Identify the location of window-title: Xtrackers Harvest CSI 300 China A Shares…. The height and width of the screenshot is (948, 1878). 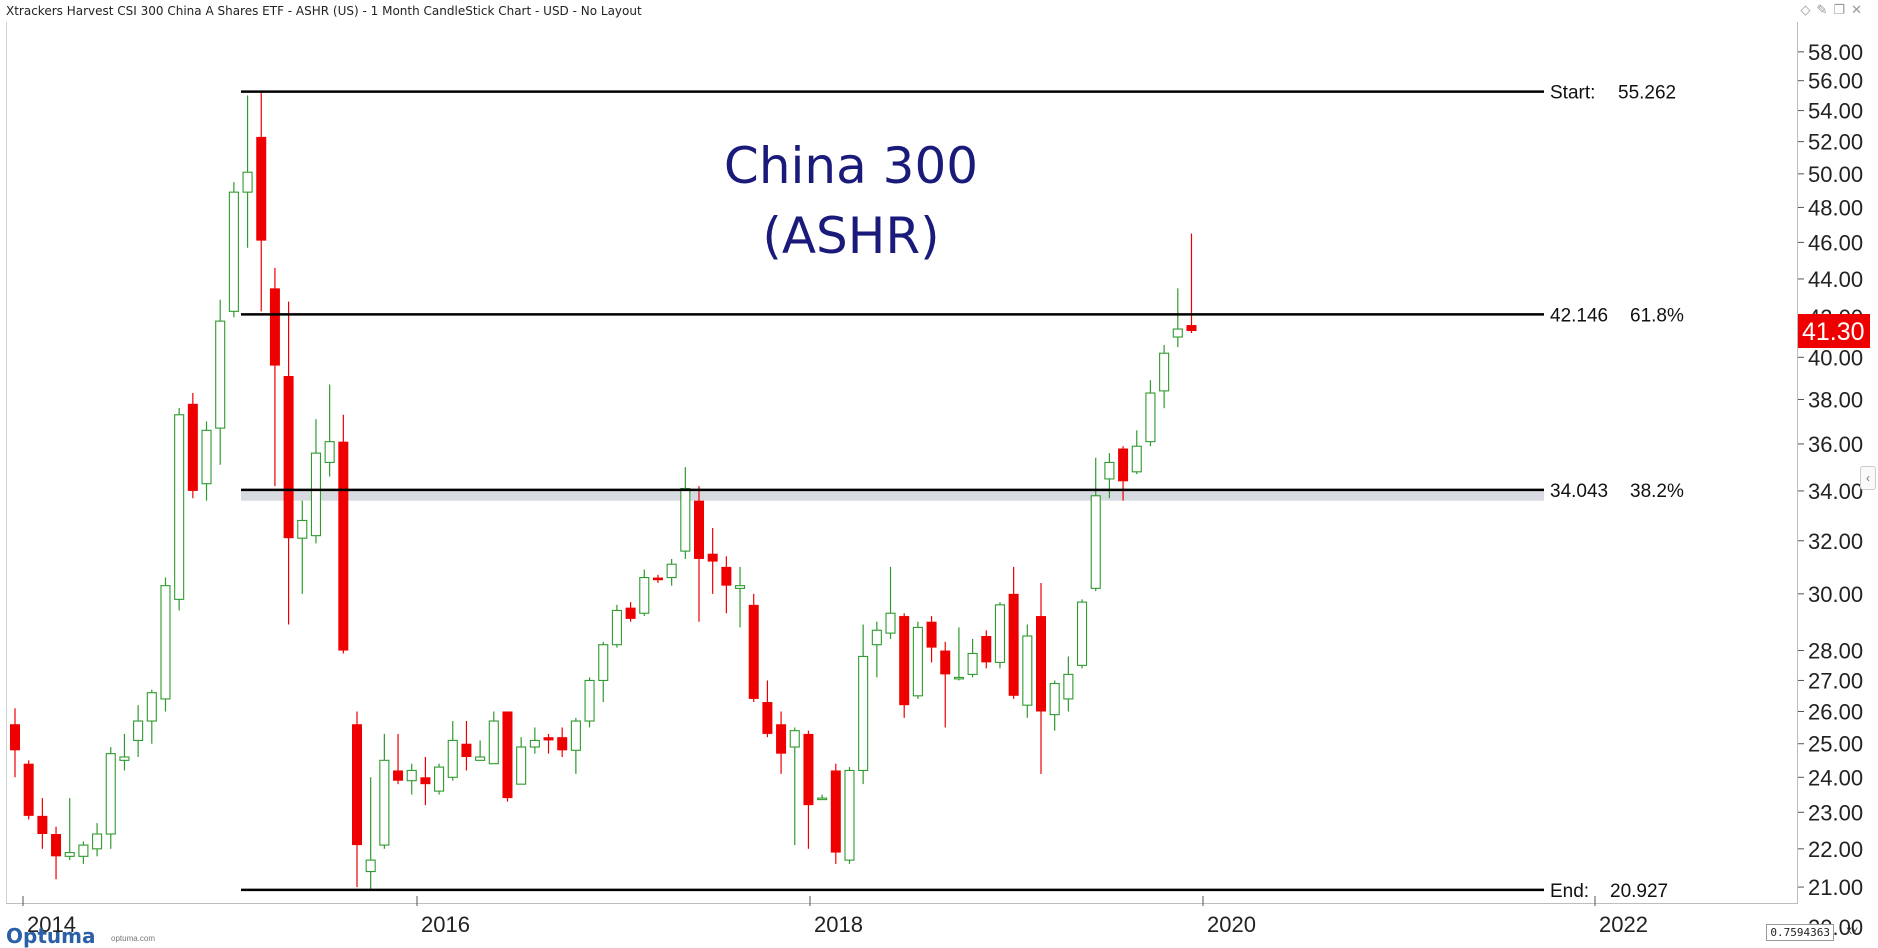
(324, 11).